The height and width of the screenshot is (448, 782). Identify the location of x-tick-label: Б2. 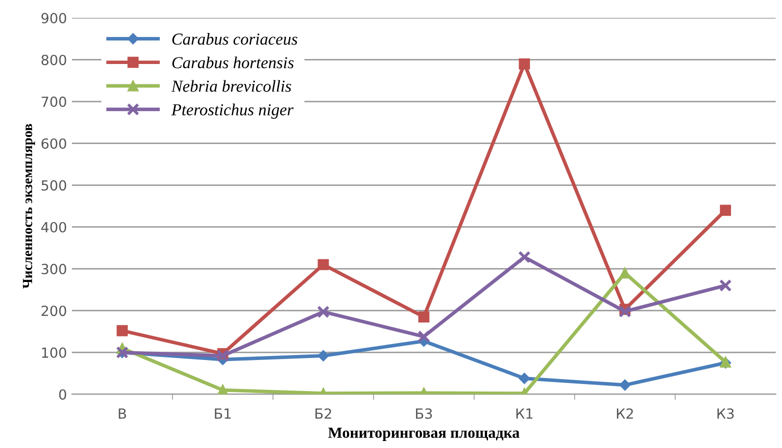
(323, 413).